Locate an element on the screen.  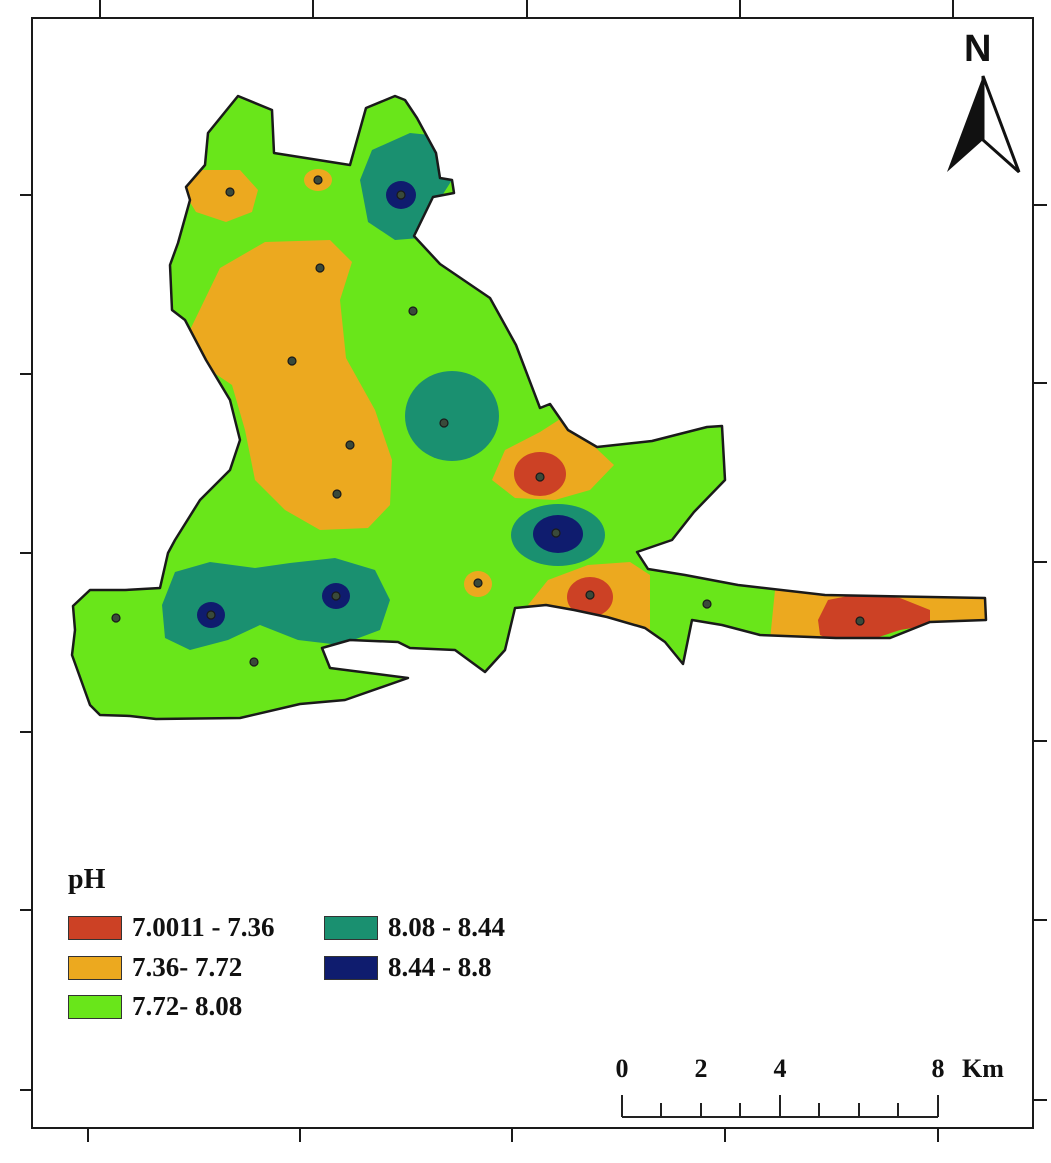
legend-item-class-3: 7.72- 8.08 is located at coordinates (155, 1006).